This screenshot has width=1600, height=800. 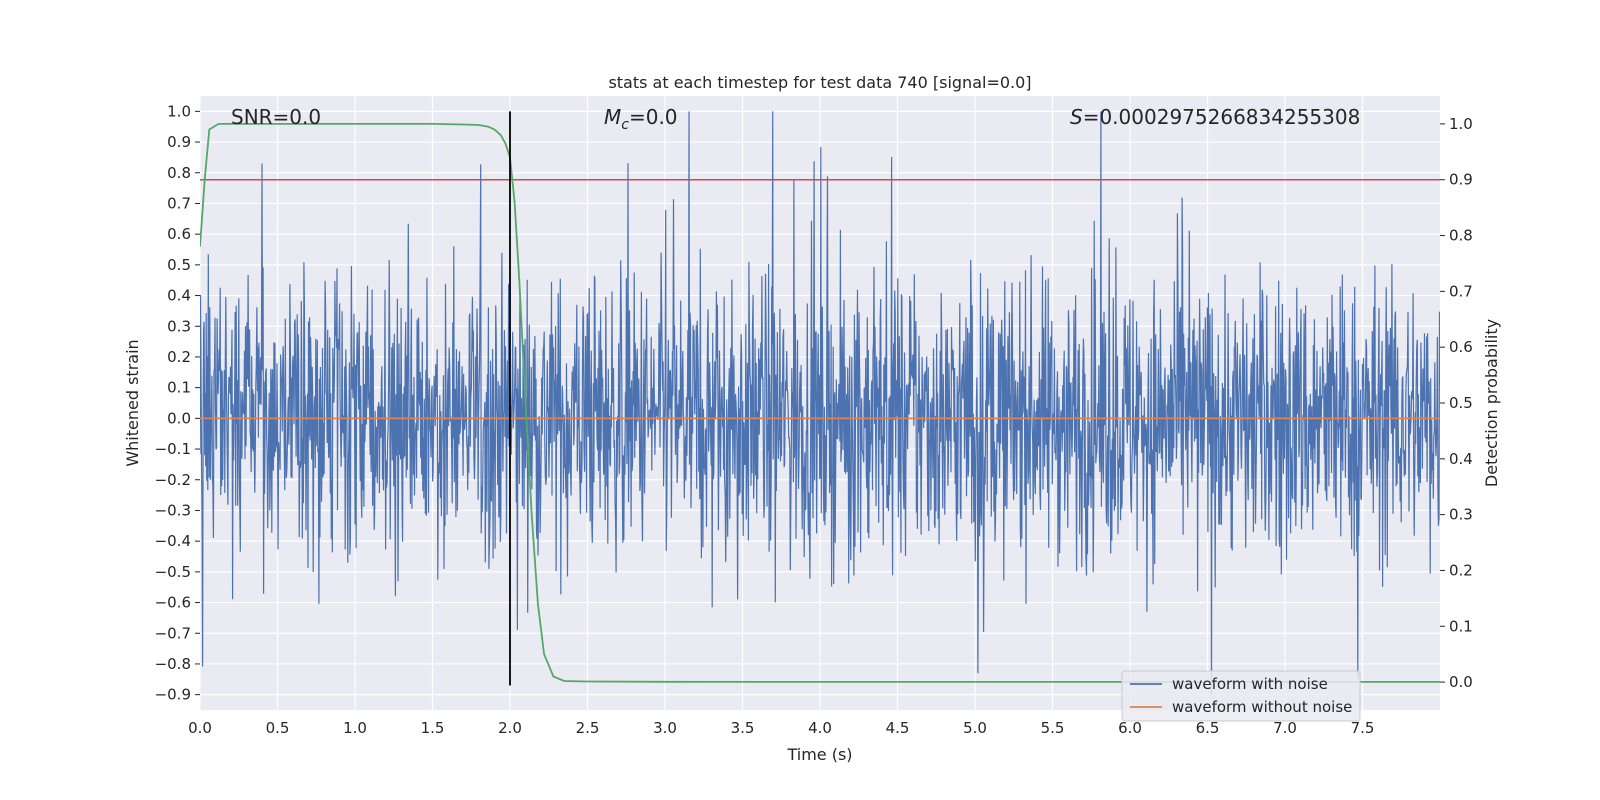 I want to click on legend-label-clean: waveform without noise, so click(x=1262, y=707).